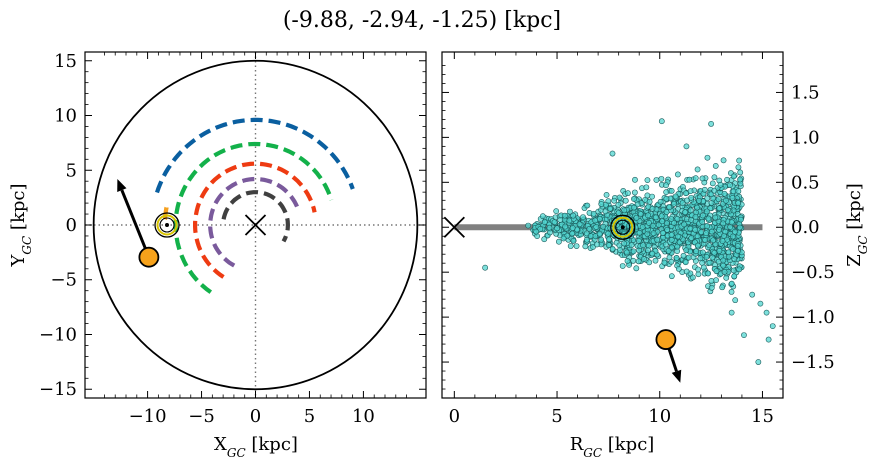  I want to click on y-tick-label: −1.0, so click(813, 317).